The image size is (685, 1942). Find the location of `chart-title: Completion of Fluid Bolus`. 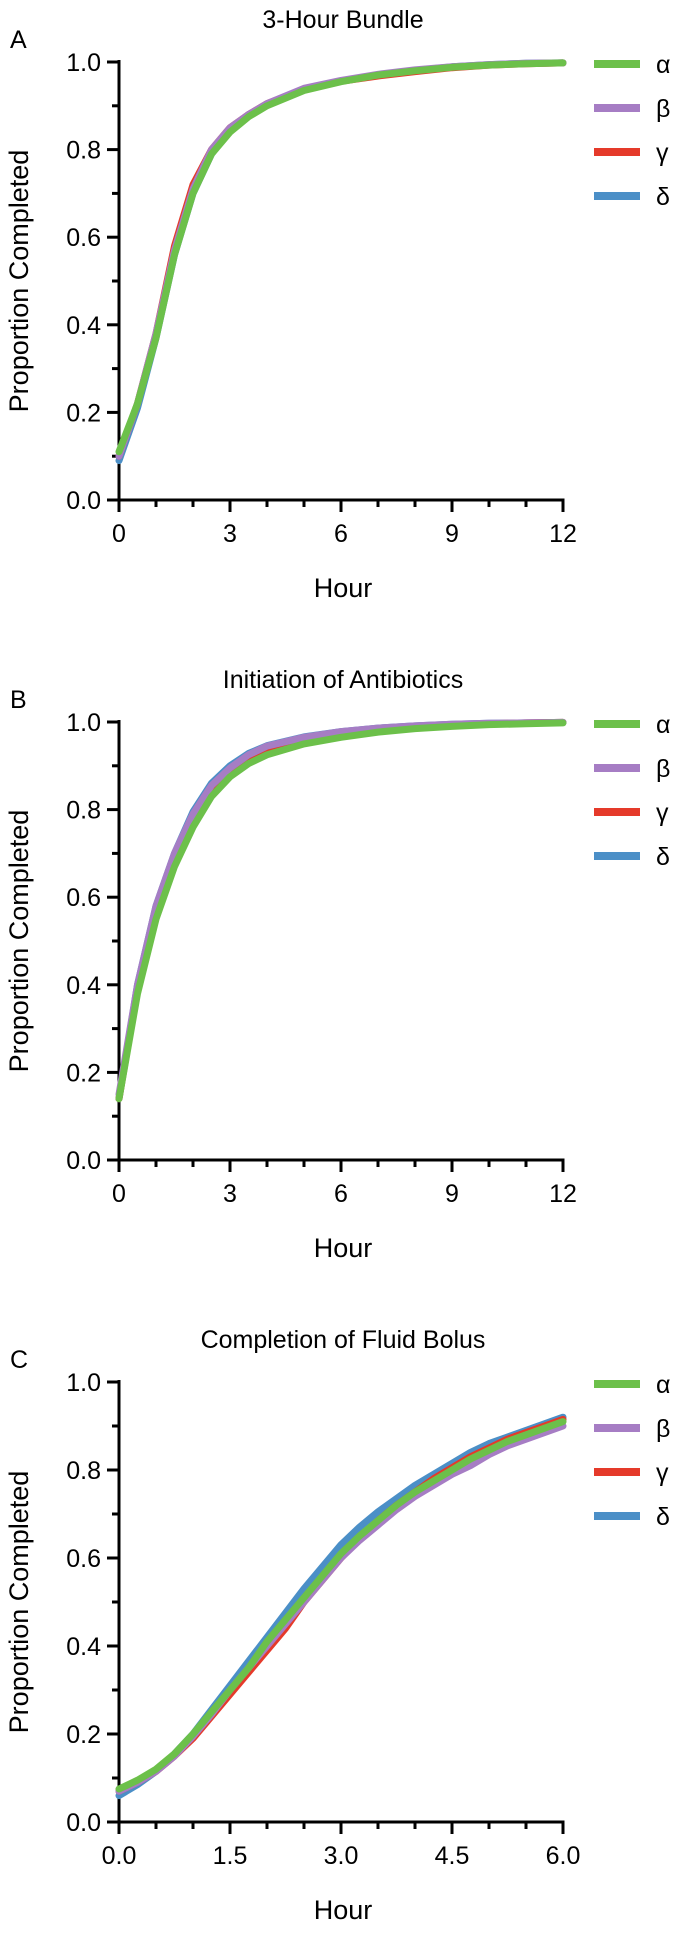

chart-title: Completion of Fluid Bolus is located at coordinates (343, 1340).